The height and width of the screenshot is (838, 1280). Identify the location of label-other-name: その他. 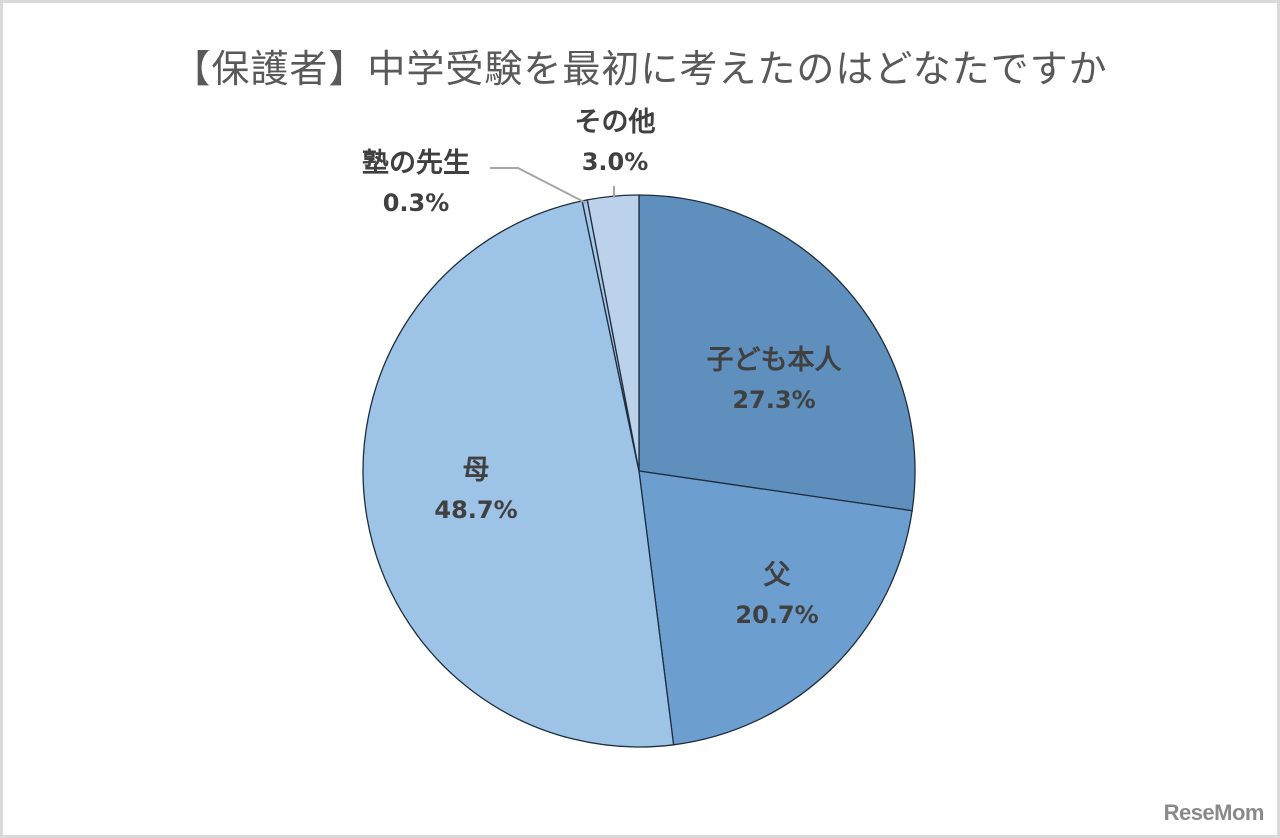
(615, 122).